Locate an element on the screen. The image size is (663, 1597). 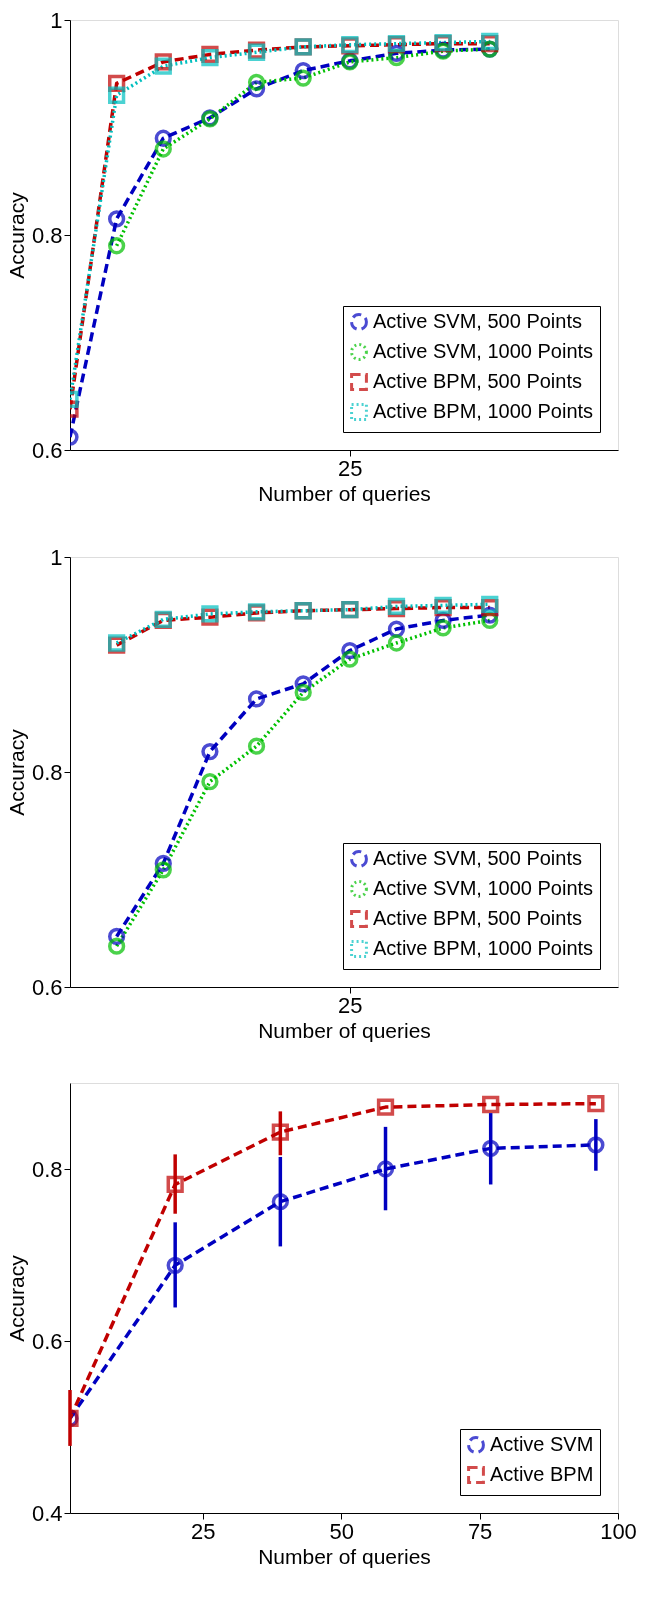
y-tick-label: 0.4 is located at coordinates (47, 1513).